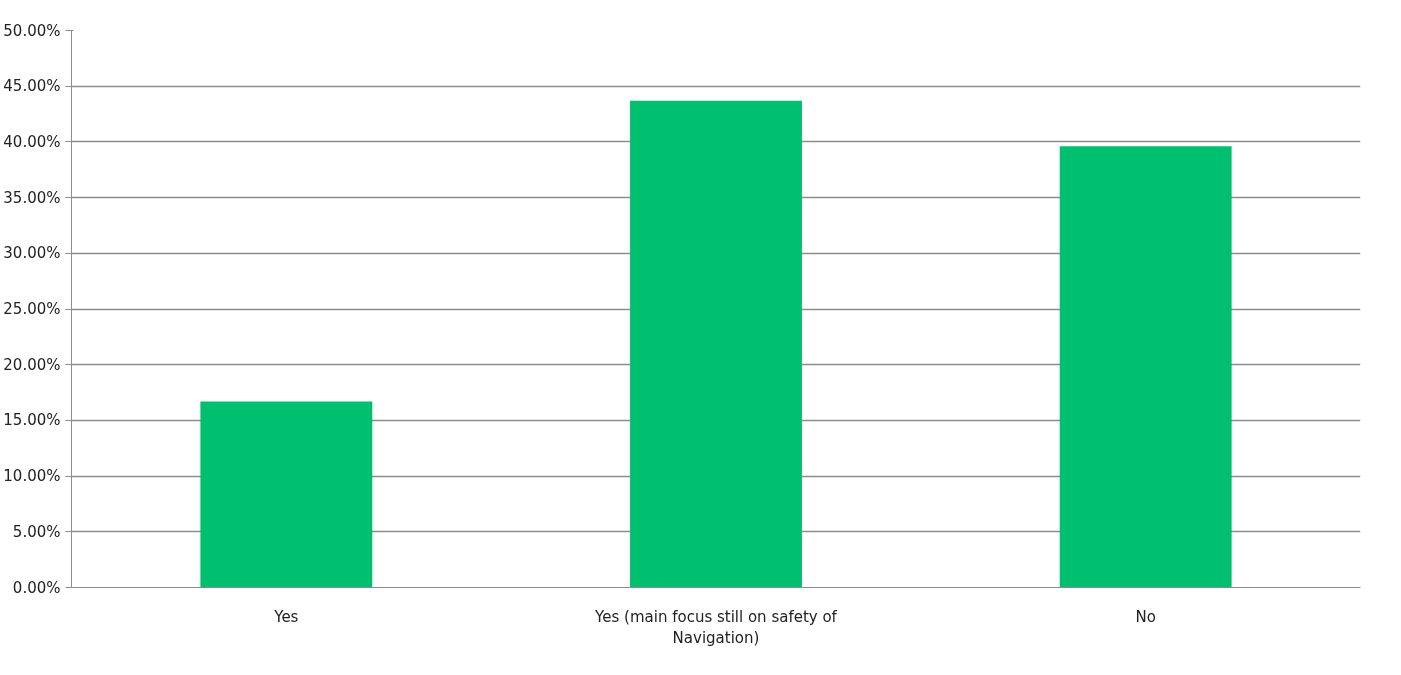 The height and width of the screenshot is (675, 1401). What do you see at coordinates (286, 616) in the screenshot?
I see `x-tick-label: Yes` at bounding box center [286, 616].